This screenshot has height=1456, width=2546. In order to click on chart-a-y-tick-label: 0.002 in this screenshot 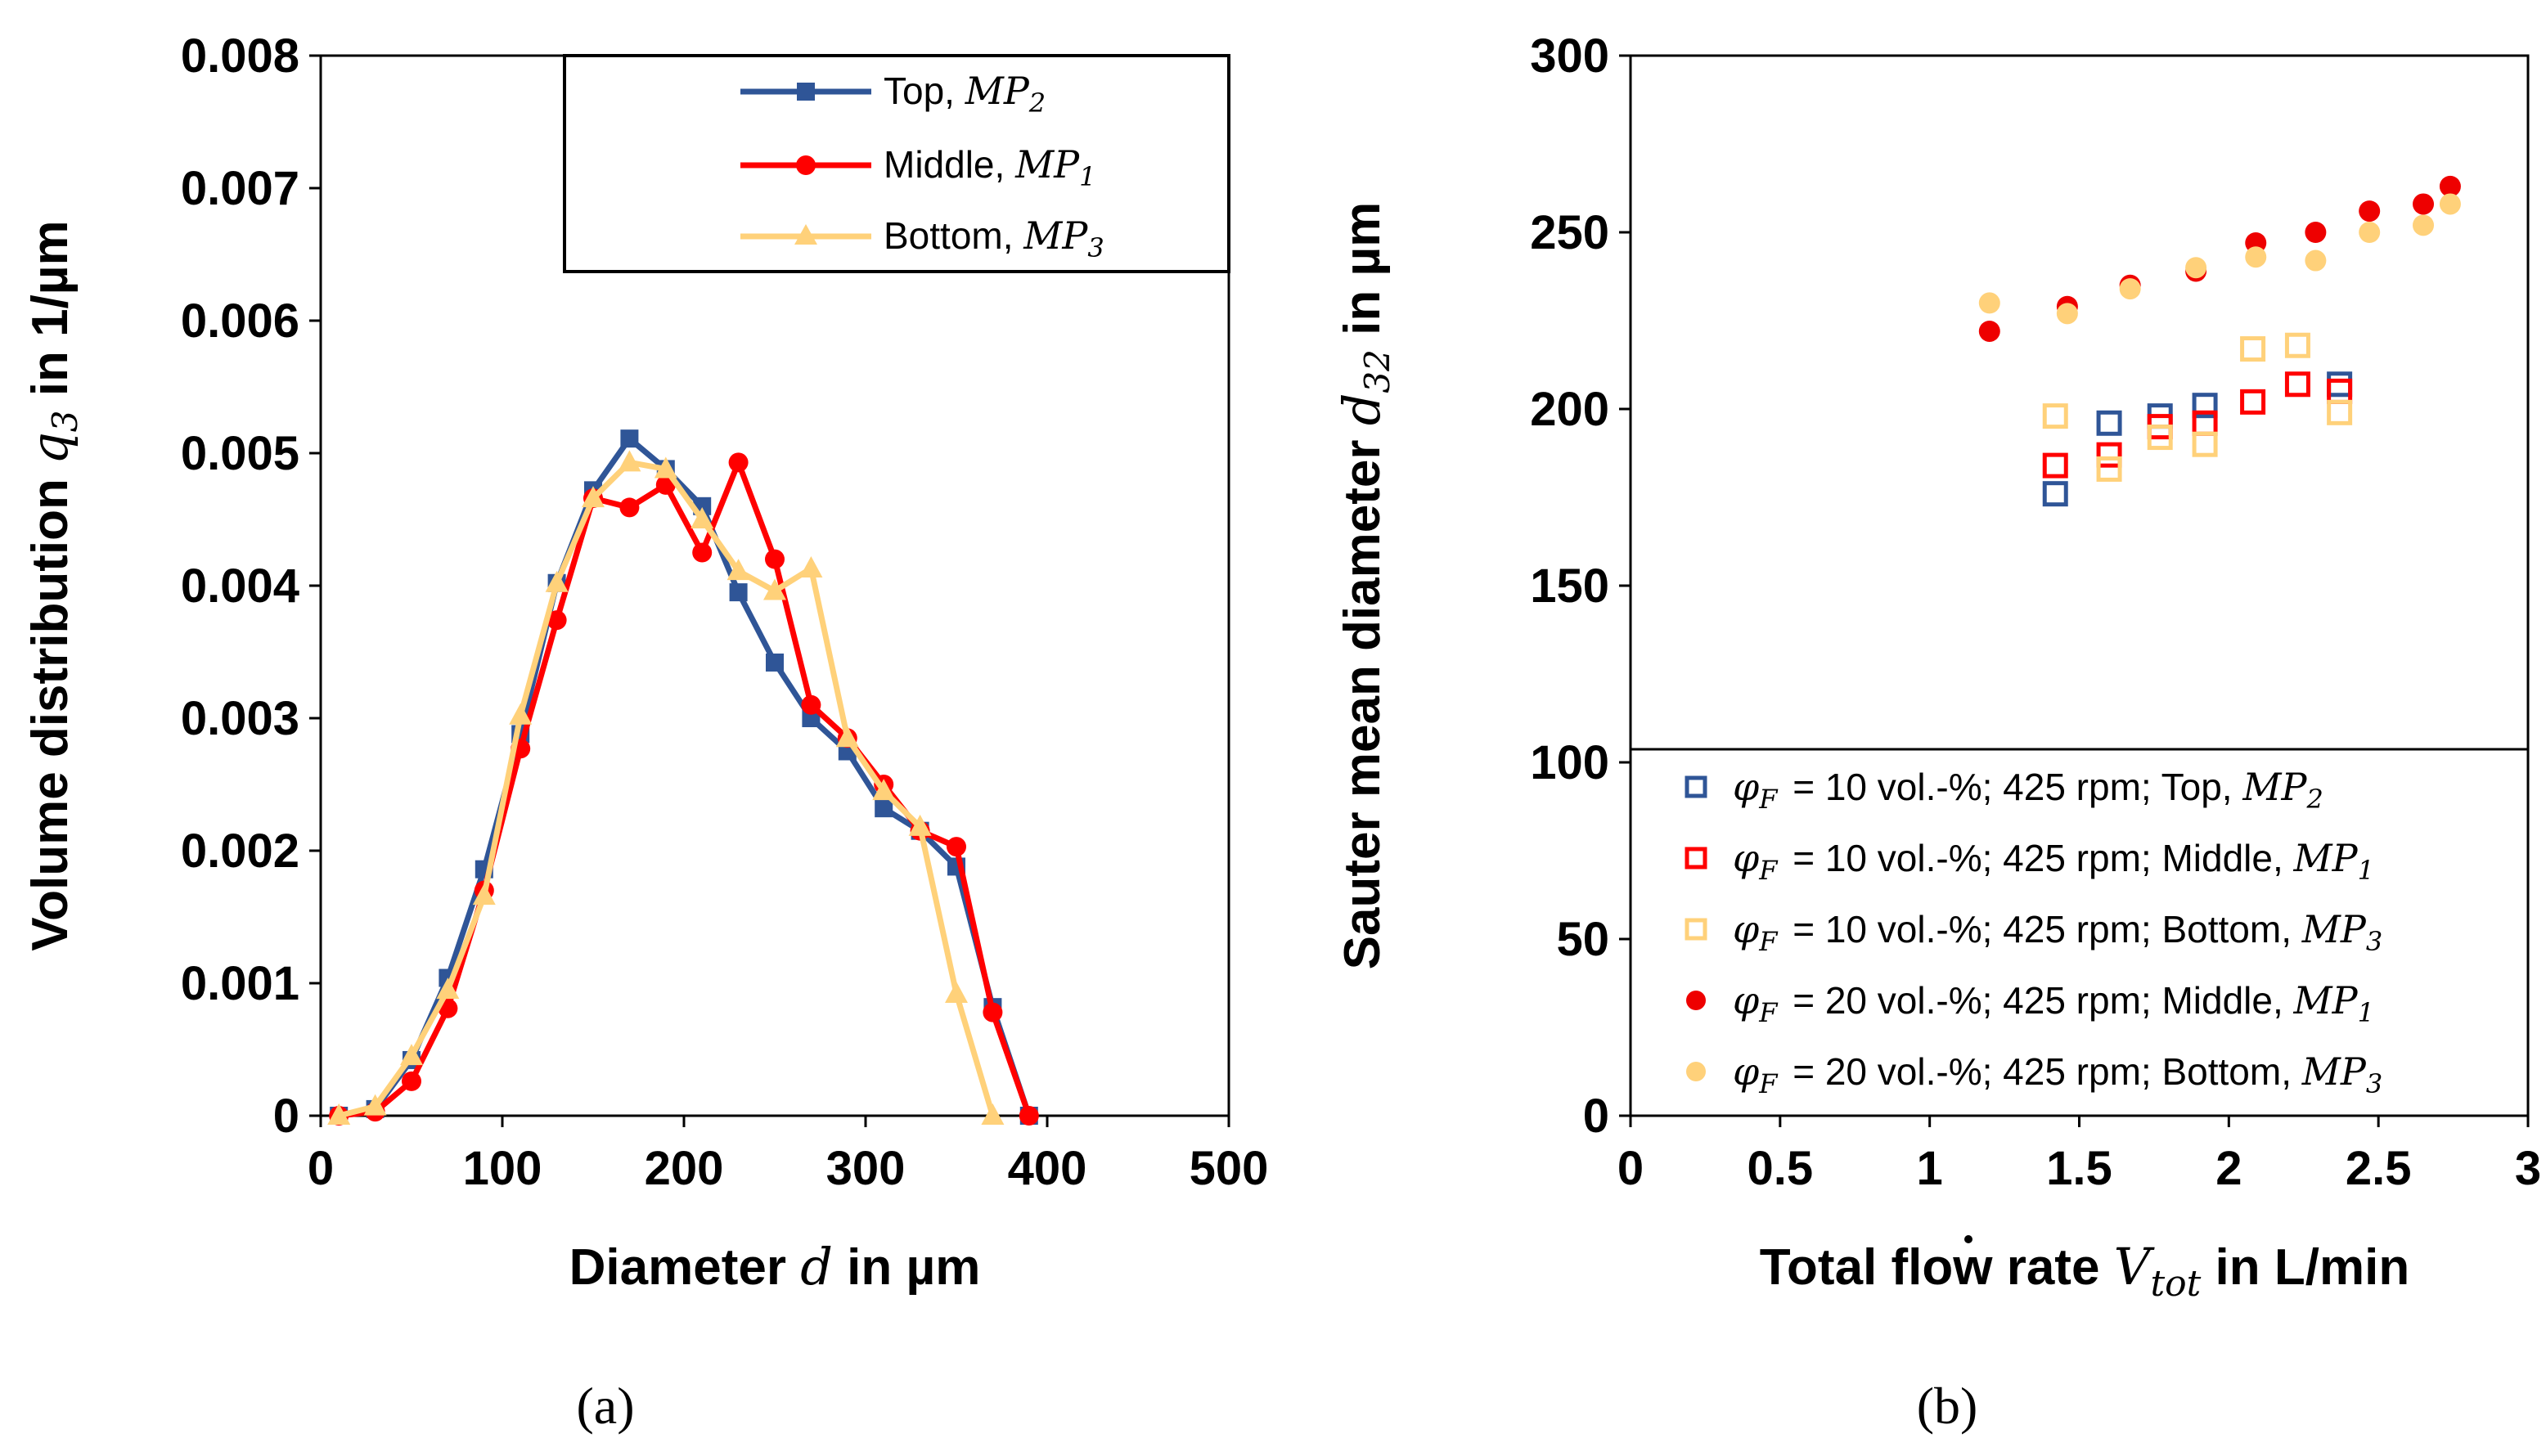, I will do `click(240, 851)`.